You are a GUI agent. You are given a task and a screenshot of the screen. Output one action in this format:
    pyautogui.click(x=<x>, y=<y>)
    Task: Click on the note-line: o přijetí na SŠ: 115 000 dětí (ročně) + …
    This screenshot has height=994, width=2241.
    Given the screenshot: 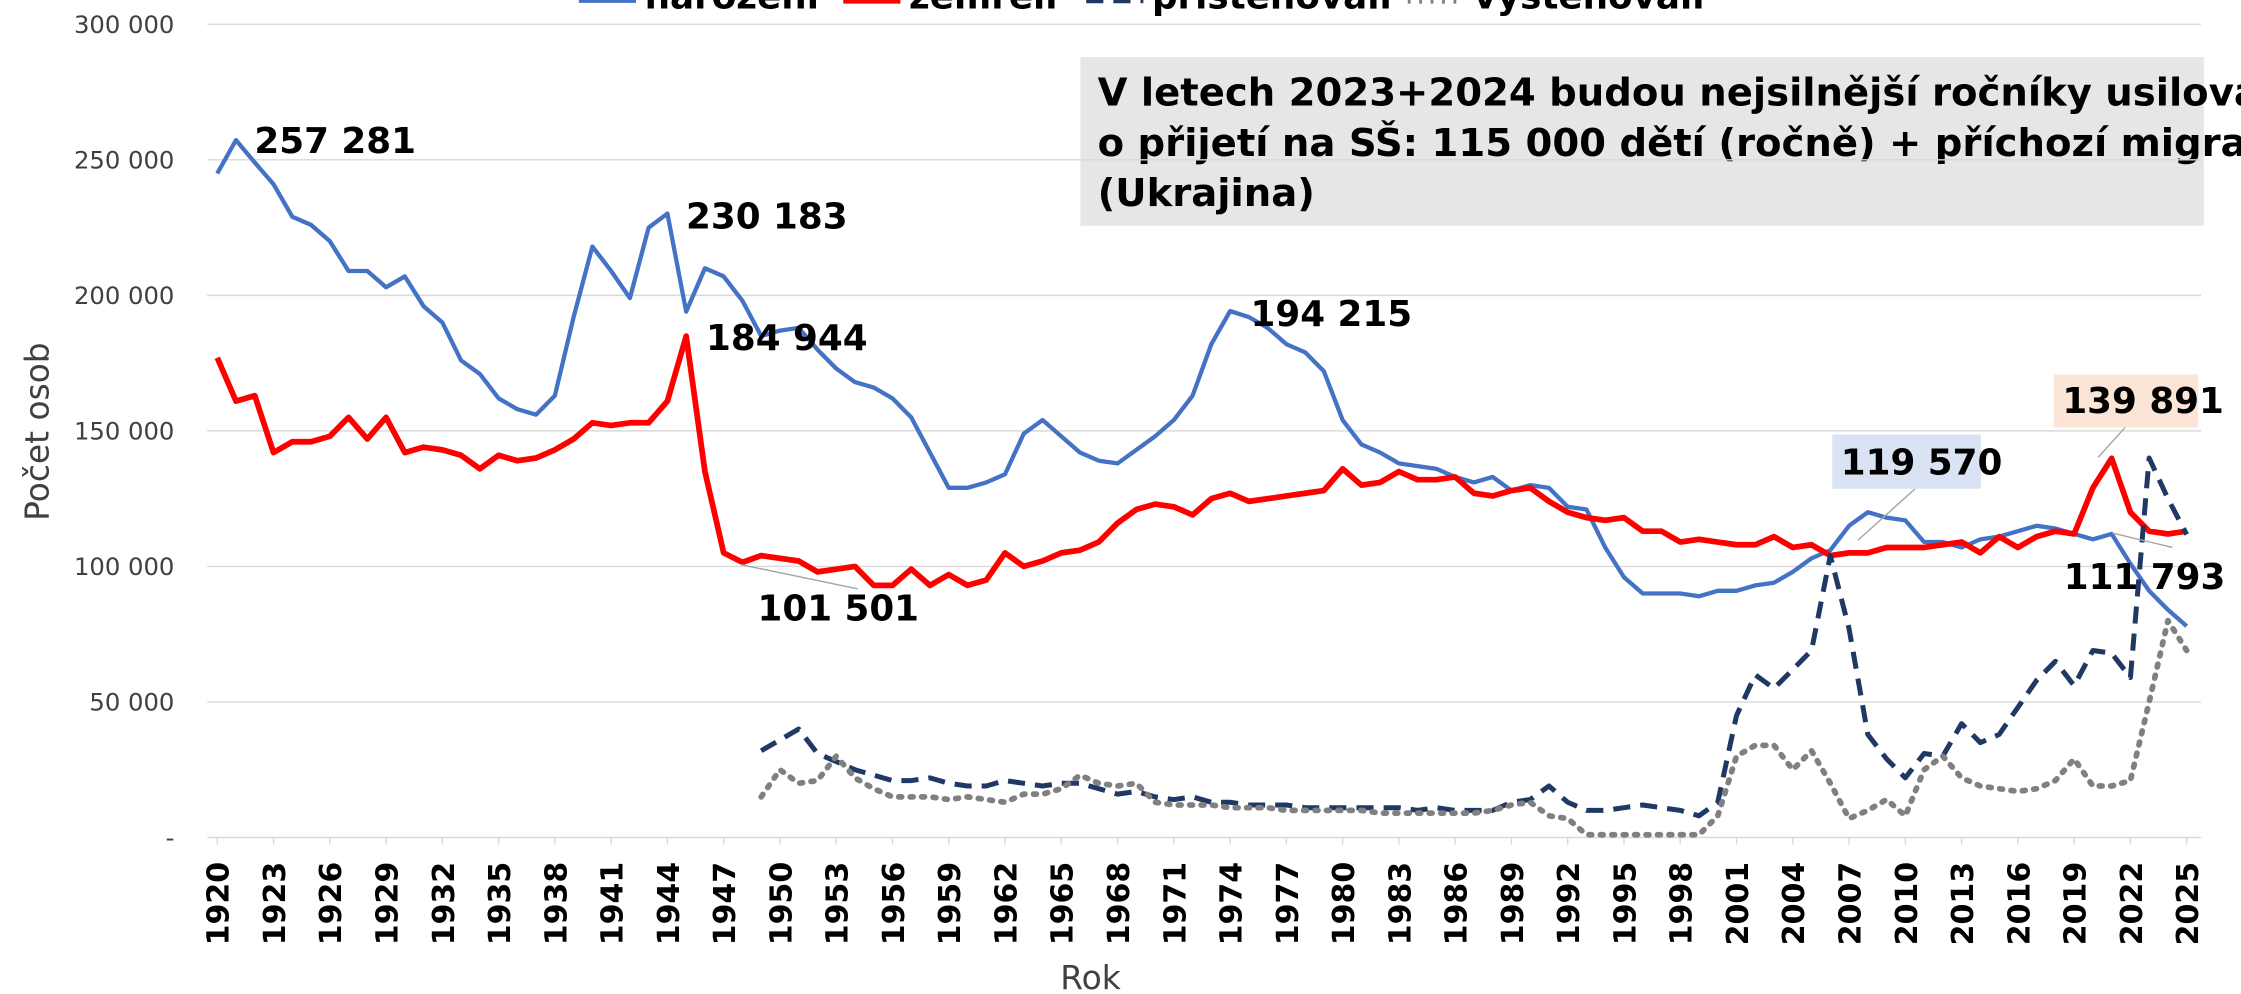 What is the action you would take?
    pyautogui.click(x=1669, y=142)
    